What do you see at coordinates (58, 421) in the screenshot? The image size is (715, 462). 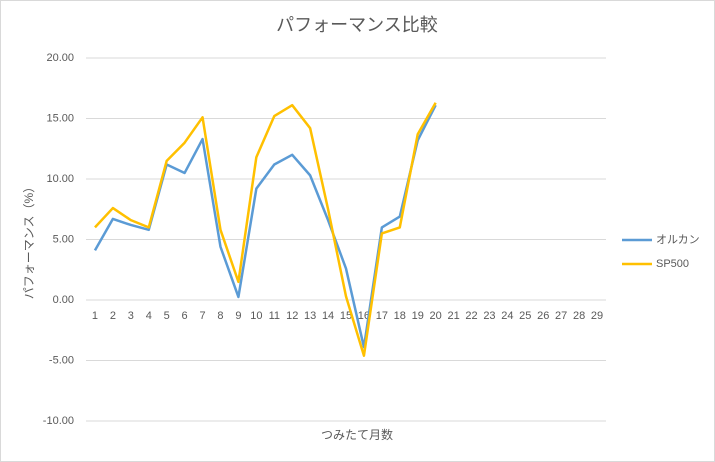 I see `y-tick-label: -10.00` at bounding box center [58, 421].